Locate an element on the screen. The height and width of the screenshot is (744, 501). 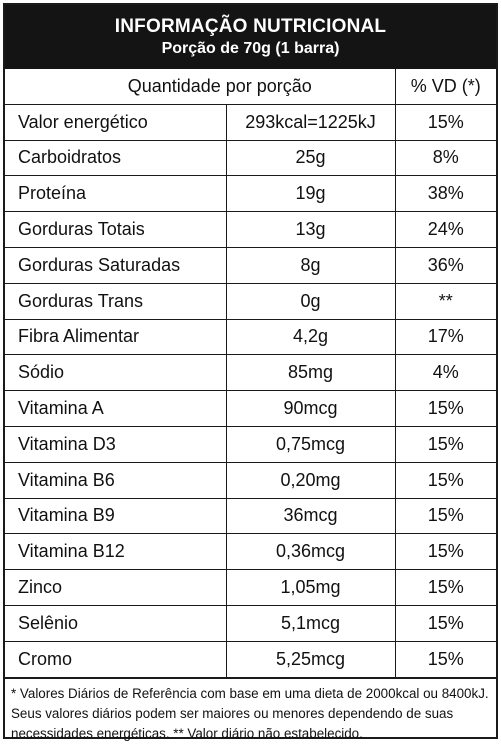
nutrient-amount: 90mcg is located at coordinates (310, 408).